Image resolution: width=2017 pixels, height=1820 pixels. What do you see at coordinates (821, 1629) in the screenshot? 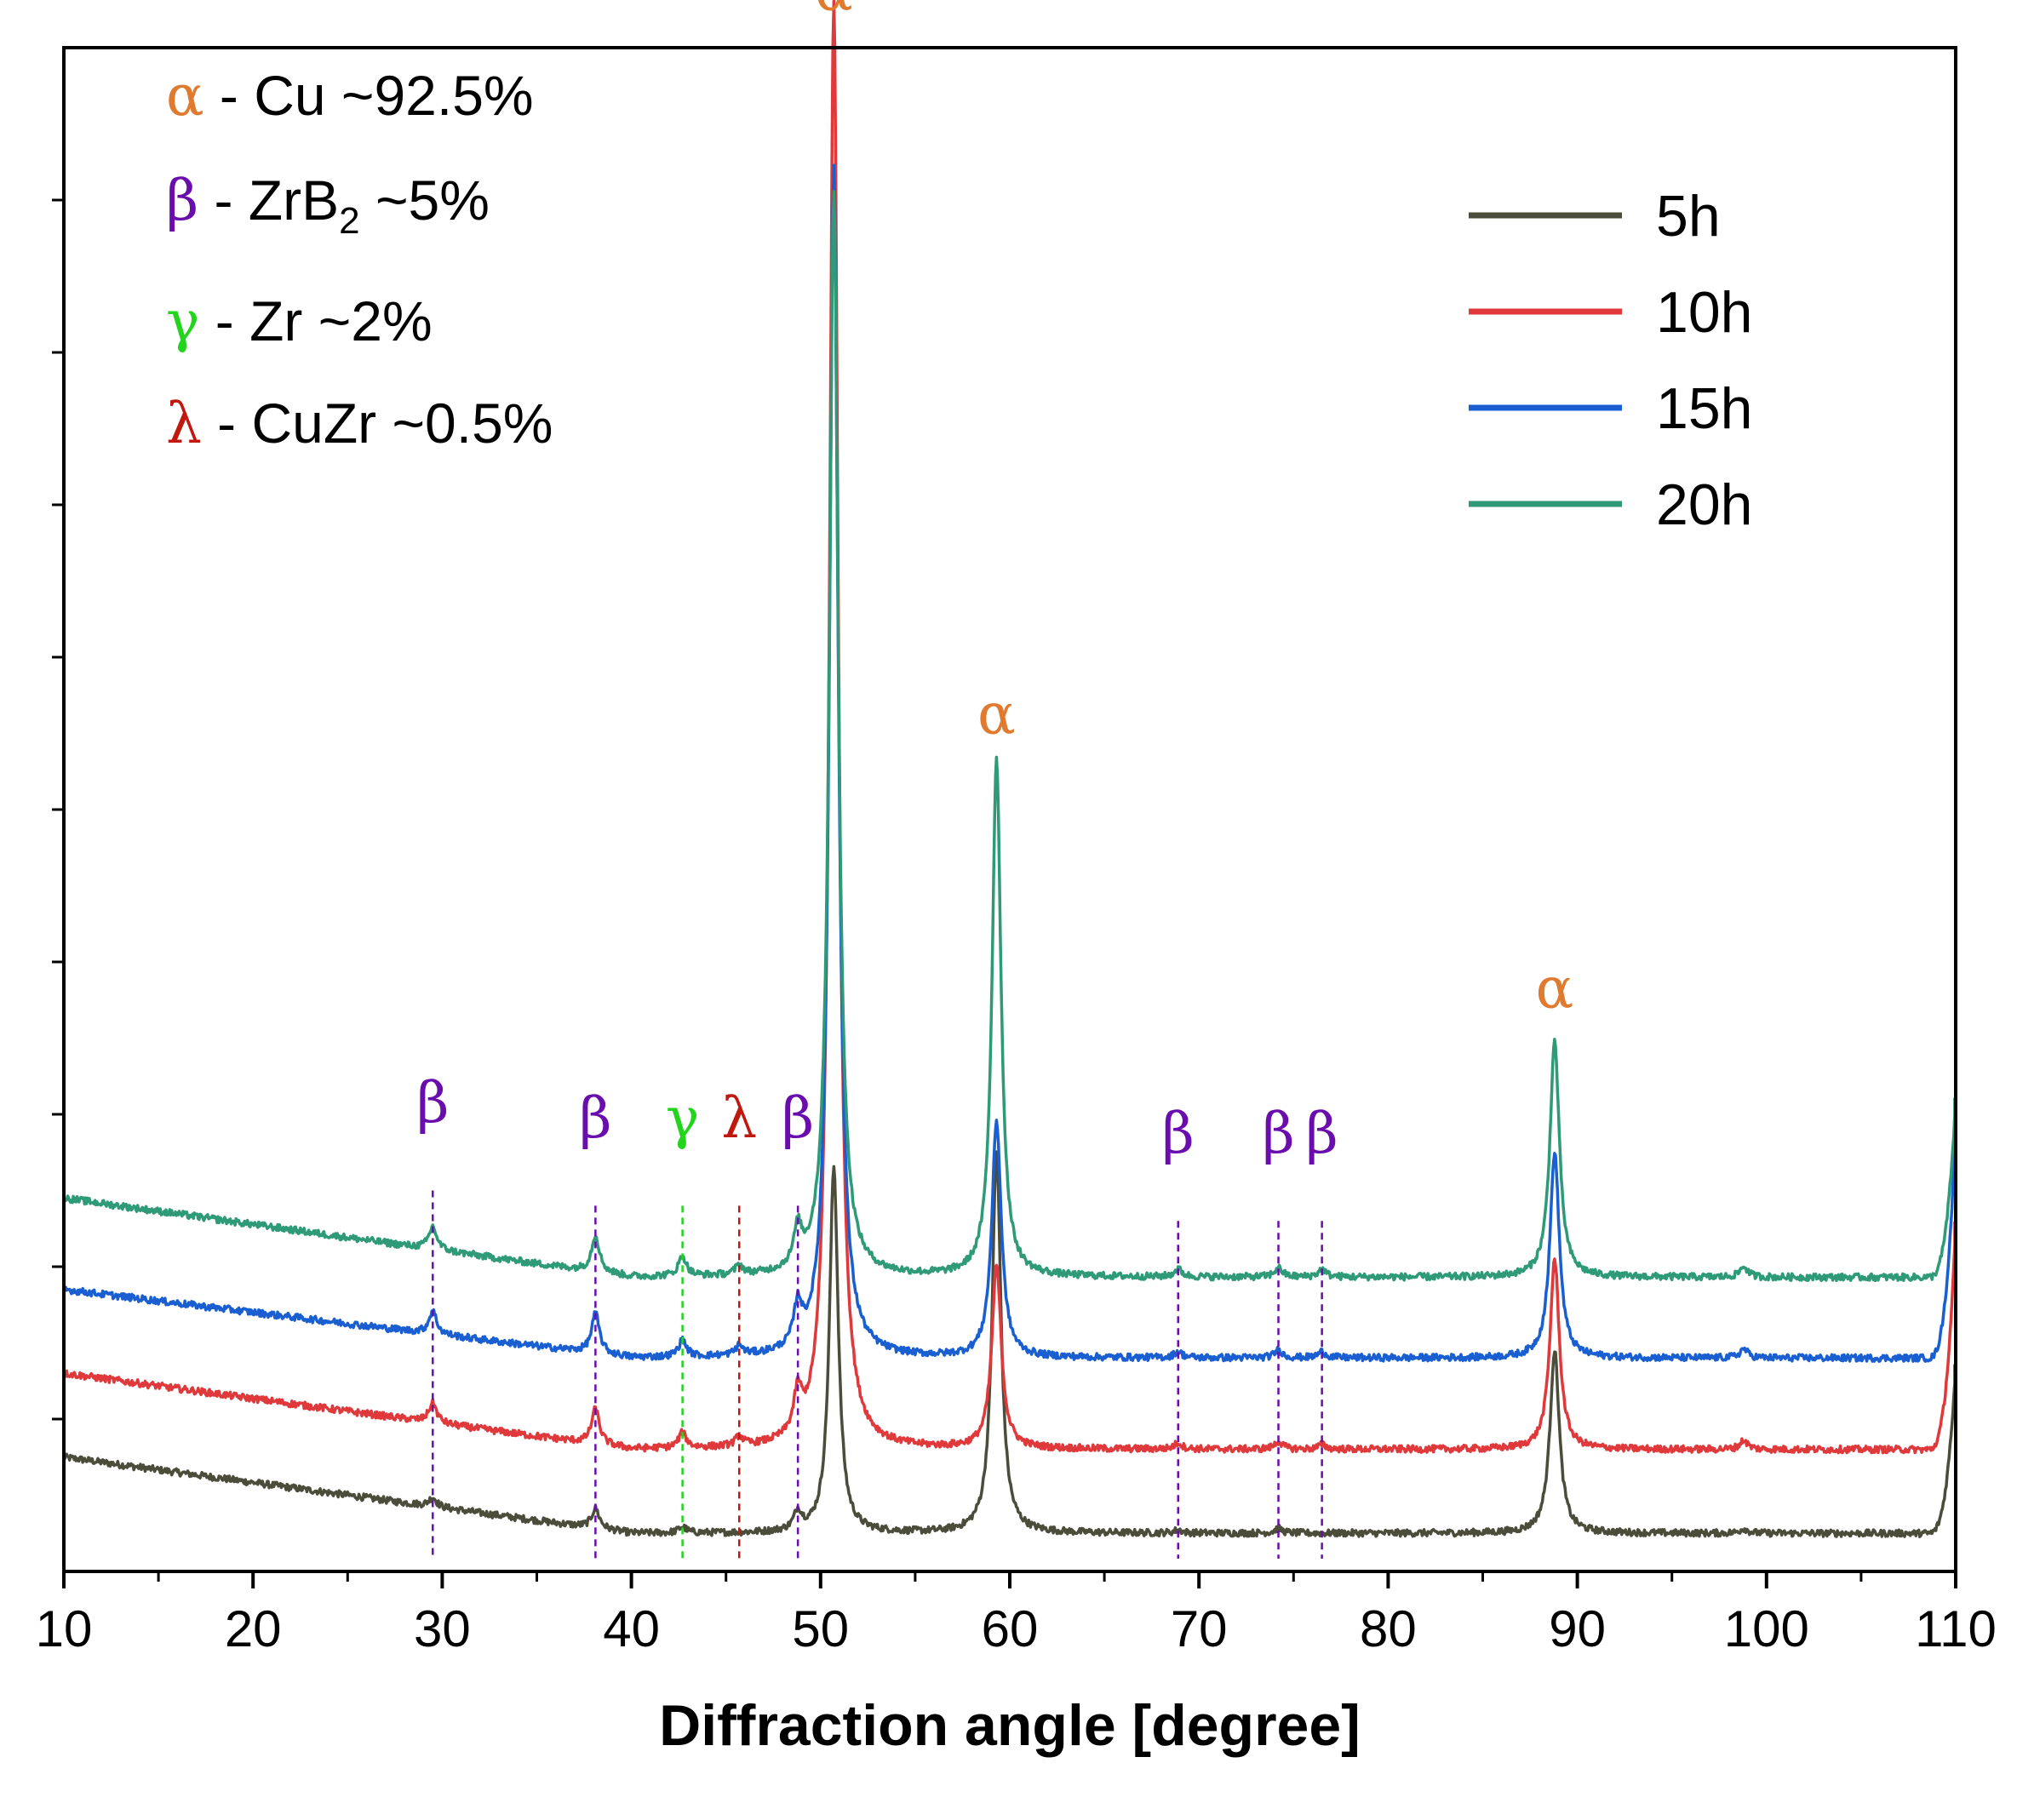
I see `x-tick-label: 50` at bounding box center [821, 1629].